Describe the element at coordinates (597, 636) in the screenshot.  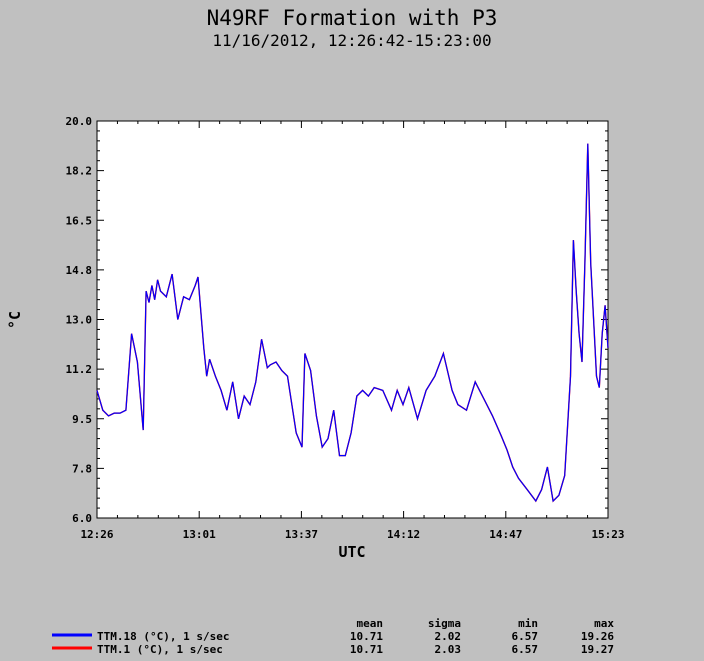
I see `ttm18-max: 19.26` at that location.